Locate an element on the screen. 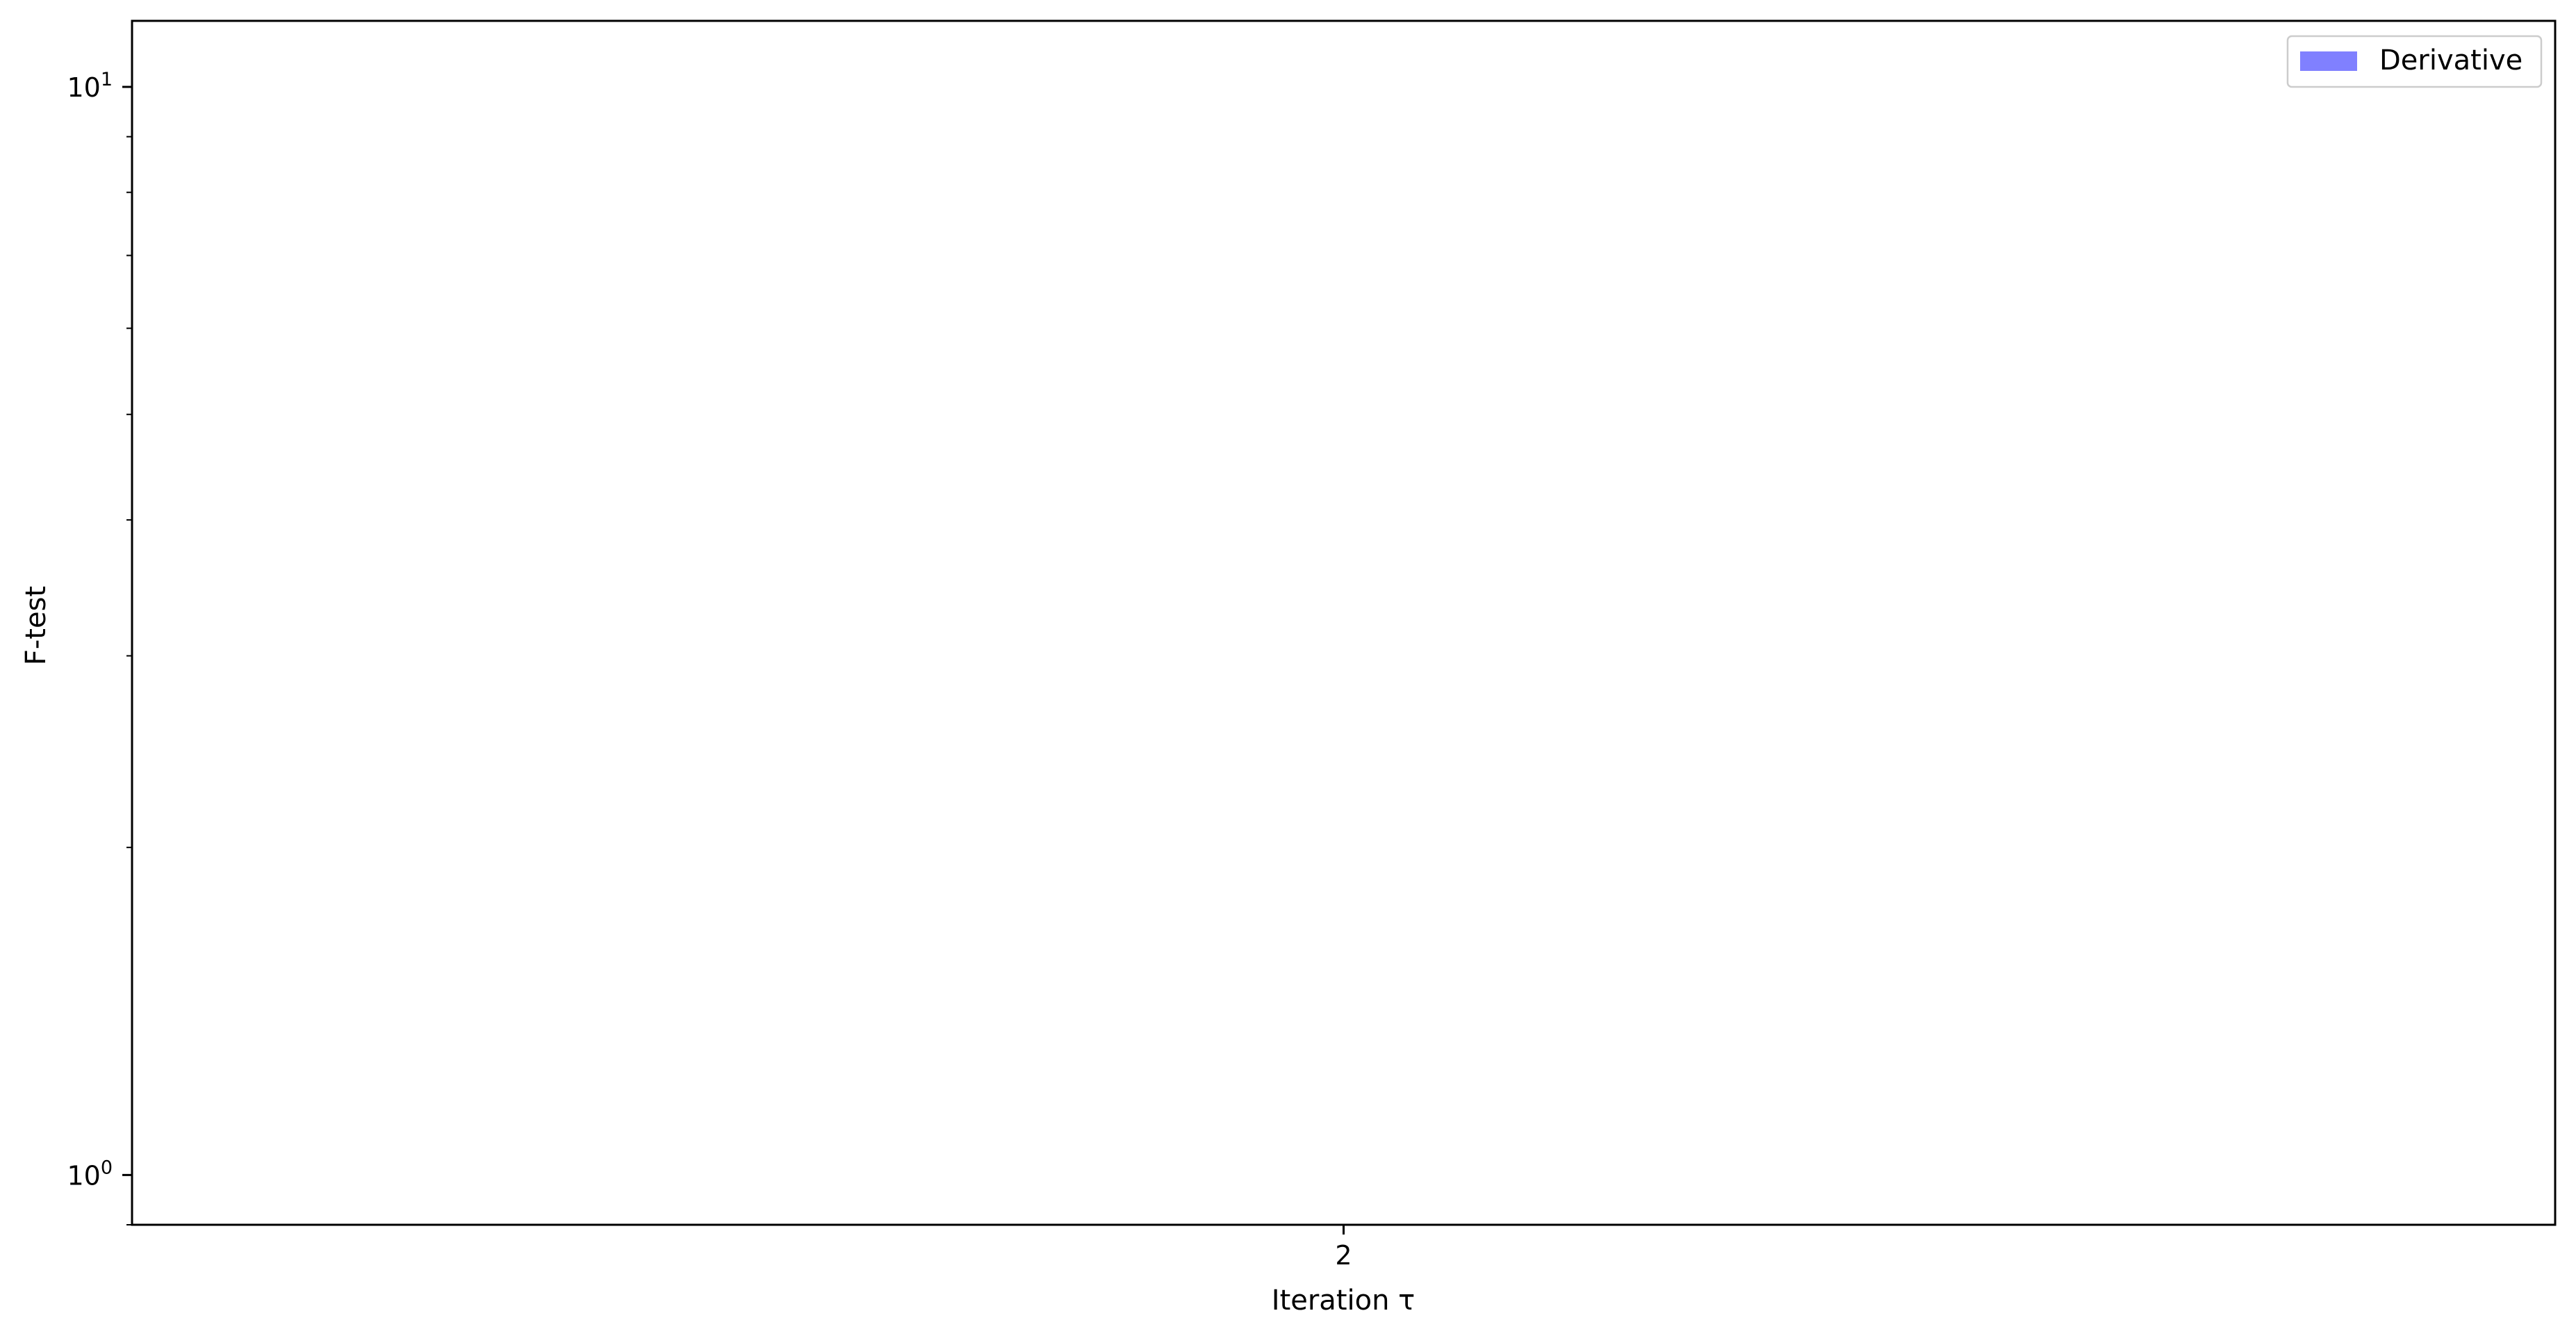  y-tick-label: 10¹ is located at coordinates (90, 86).